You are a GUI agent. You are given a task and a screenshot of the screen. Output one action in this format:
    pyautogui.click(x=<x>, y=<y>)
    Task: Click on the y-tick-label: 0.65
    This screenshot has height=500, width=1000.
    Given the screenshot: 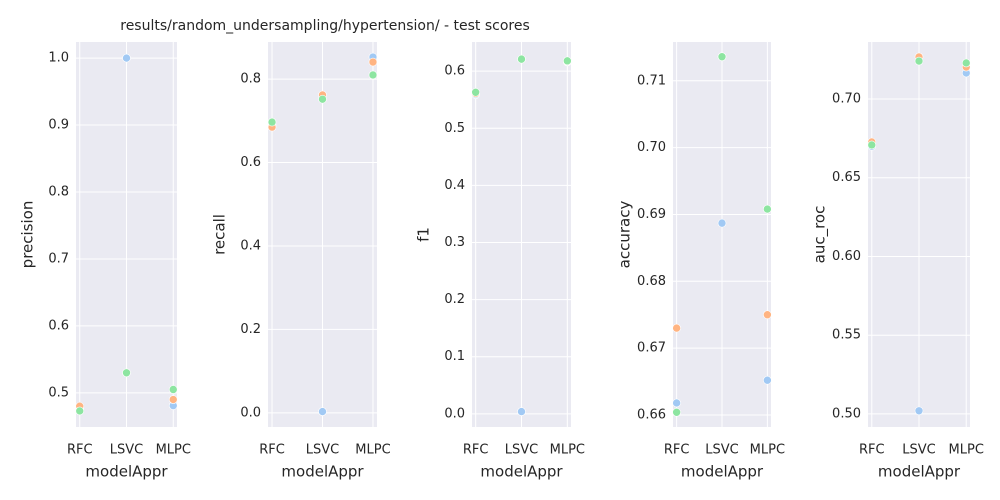 What is the action you would take?
    pyautogui.click(x=846, y=177)
    